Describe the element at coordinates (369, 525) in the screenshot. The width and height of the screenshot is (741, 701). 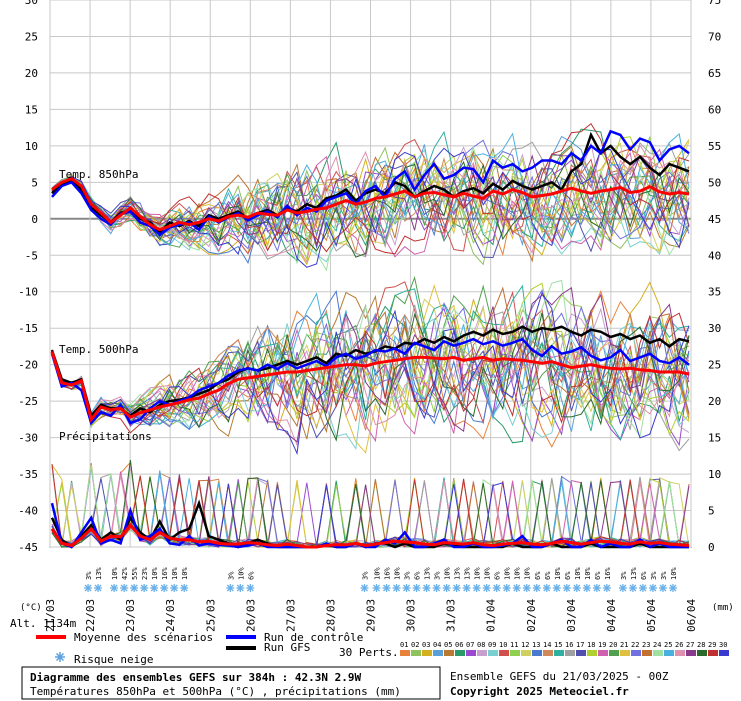
I see `series-control-precip` at that location.